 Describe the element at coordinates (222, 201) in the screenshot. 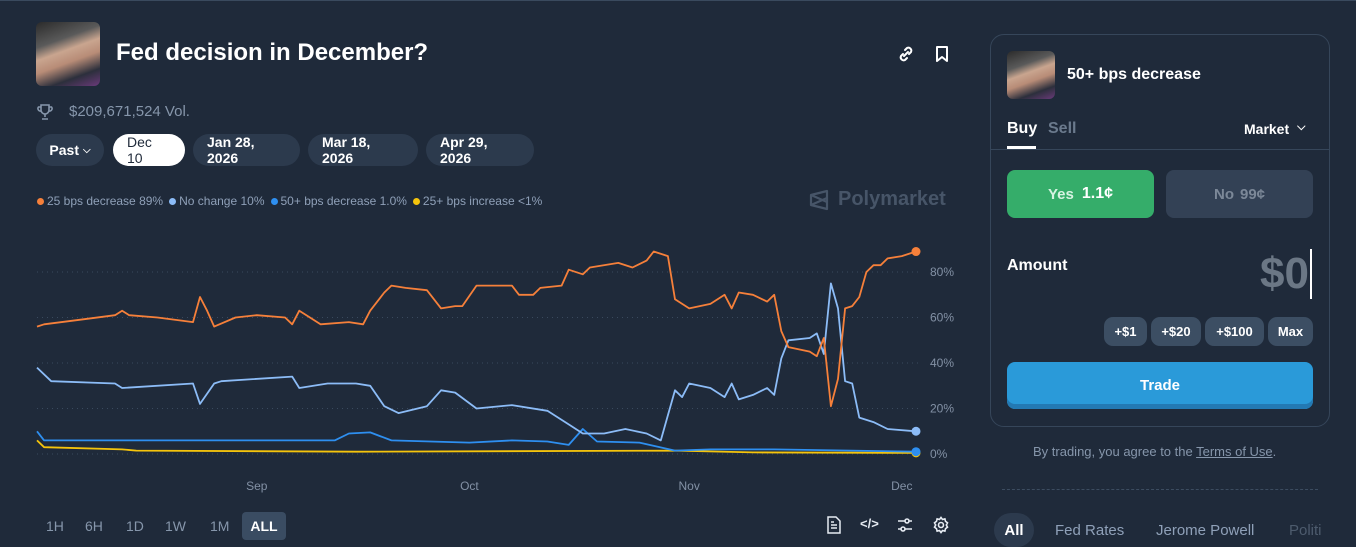

I see `legend-label: No change 10%` at that location.